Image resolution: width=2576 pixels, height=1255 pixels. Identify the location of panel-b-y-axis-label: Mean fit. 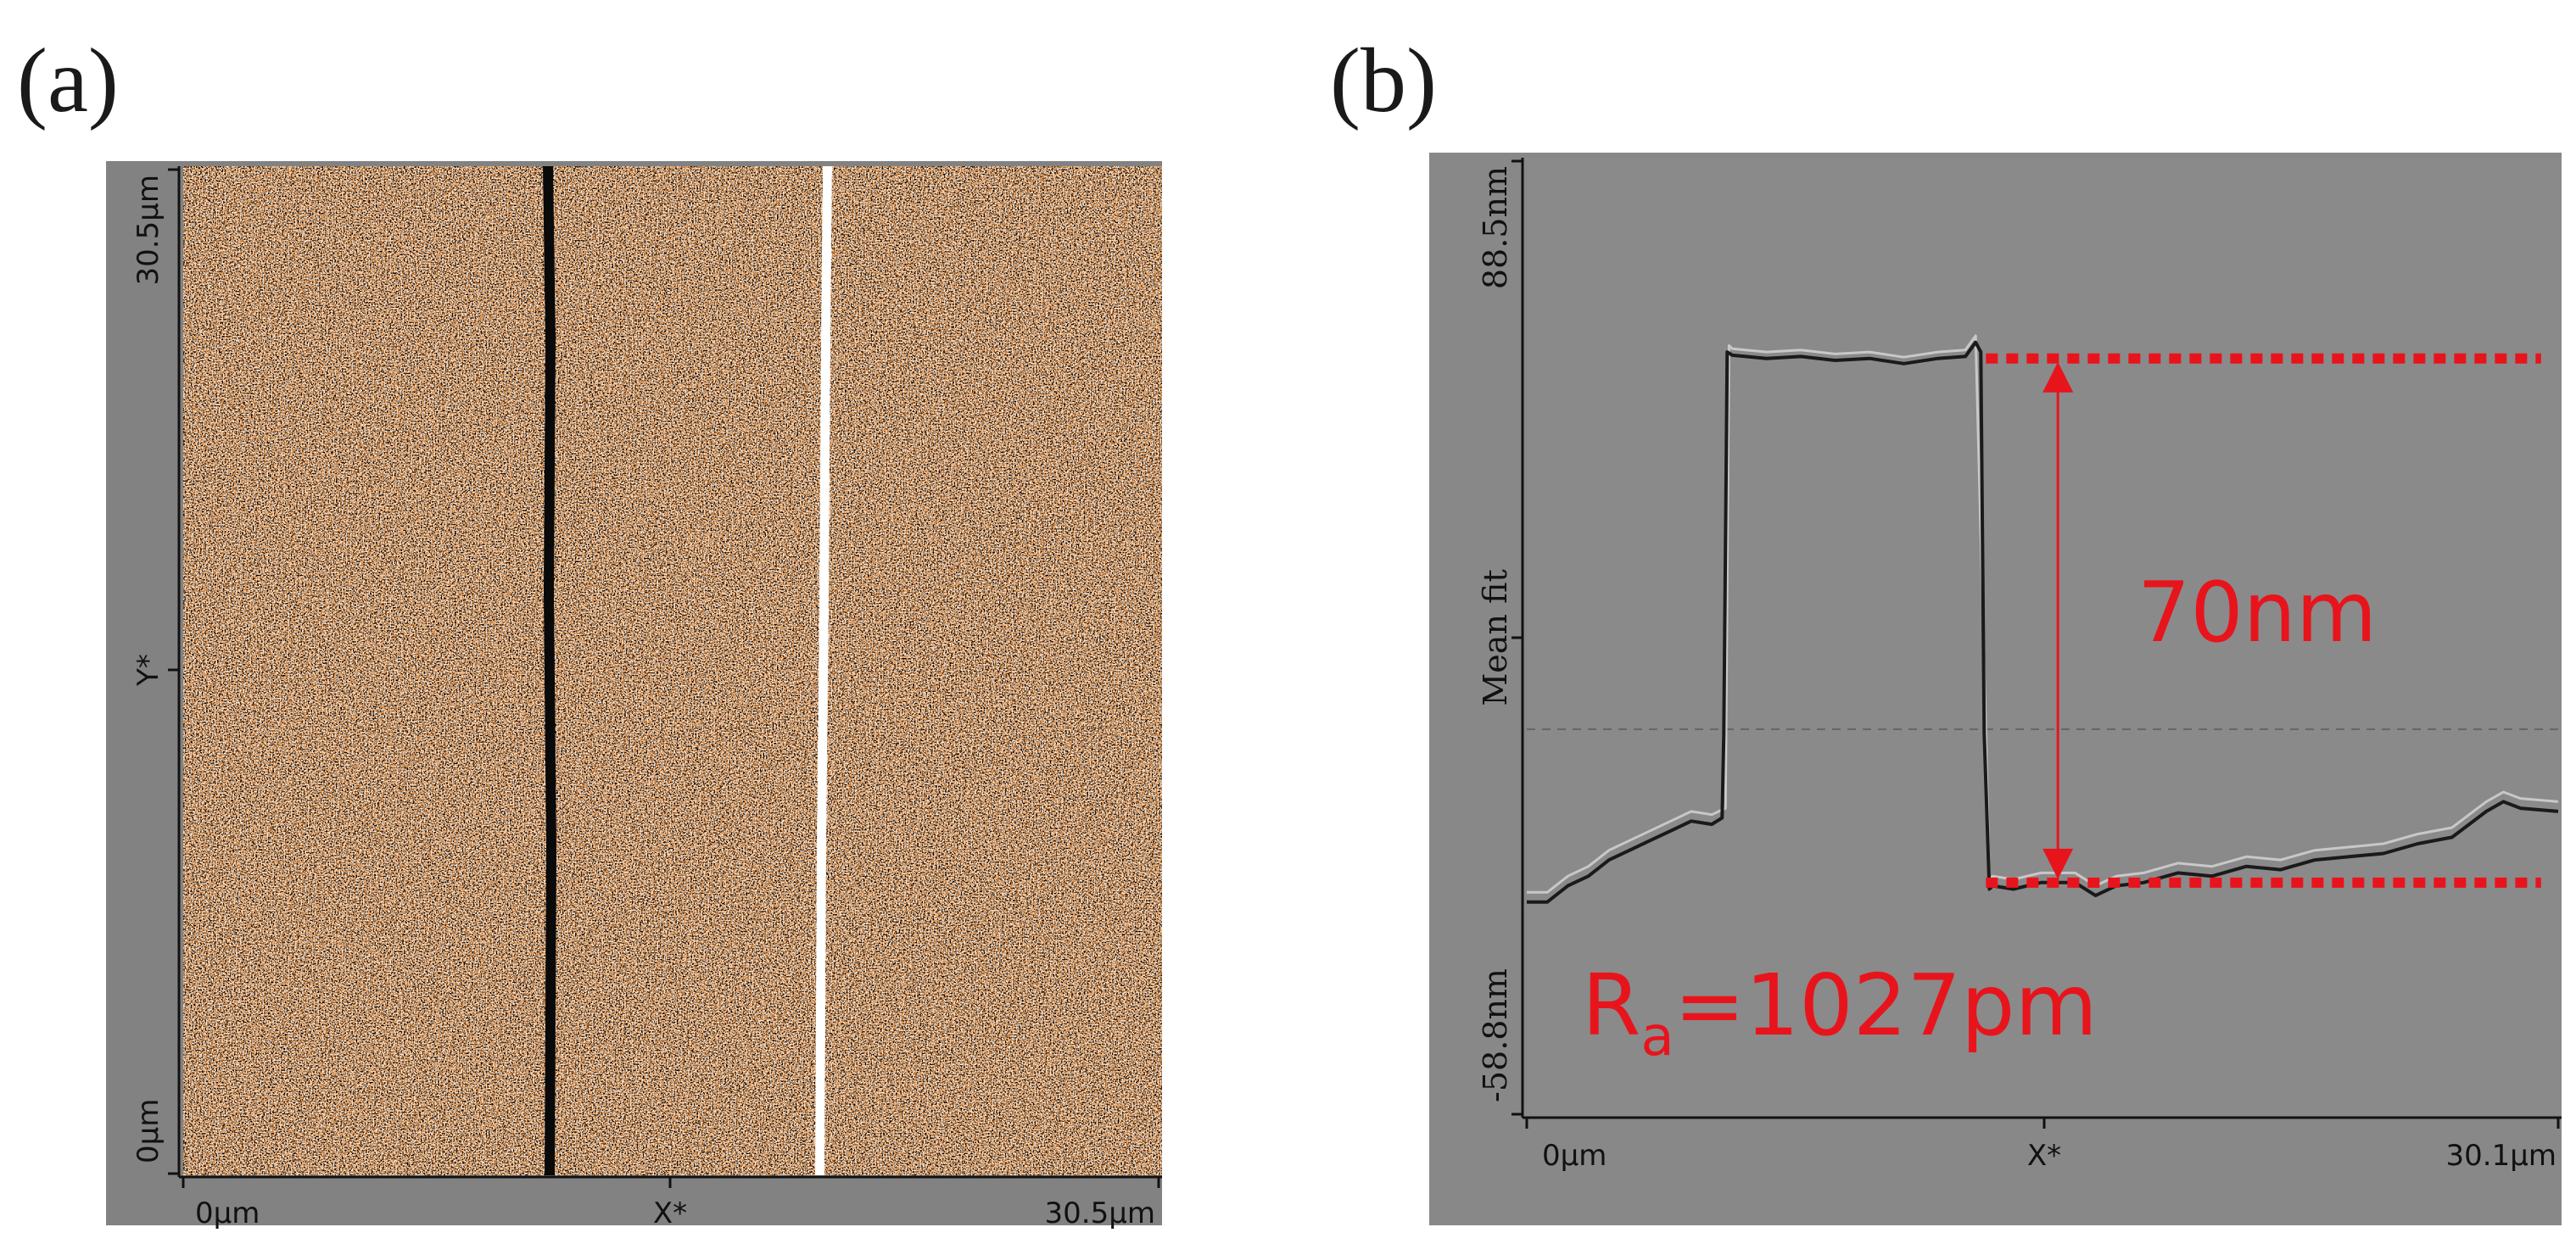
(1495, 638).